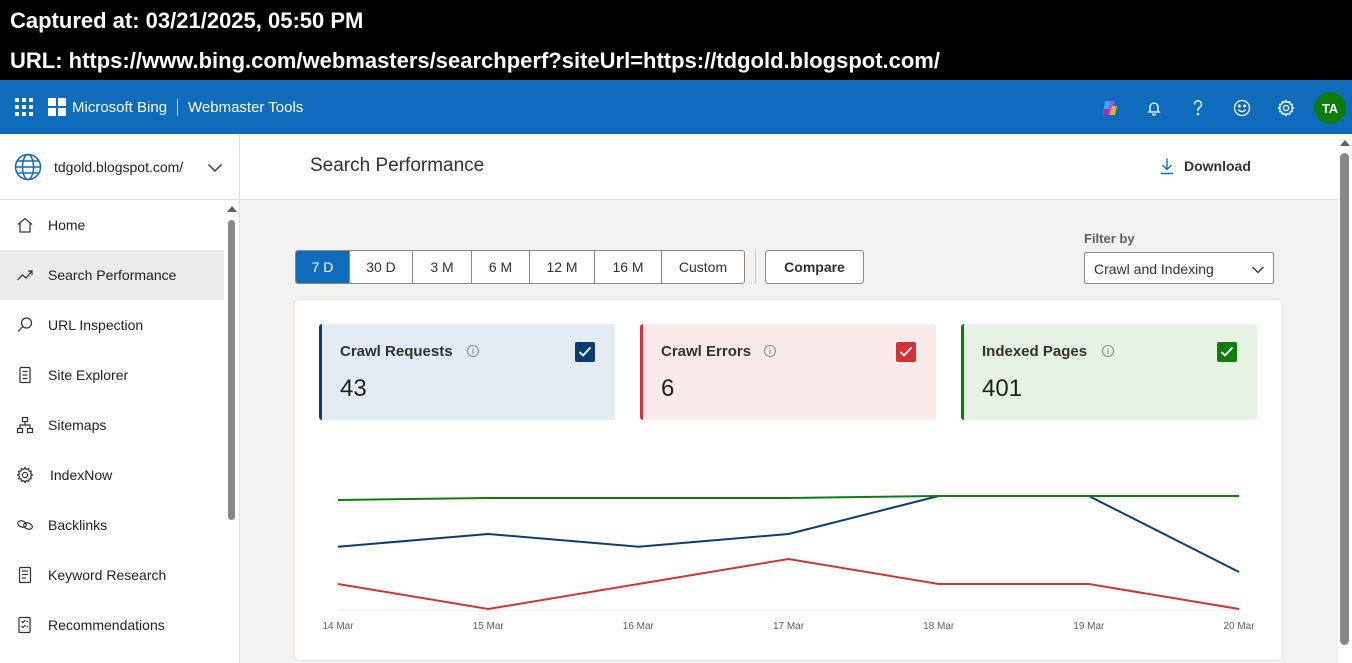 The width and height of the screenshot is (1352, 663). I want to click on range-12m-button: 12 M, so click(562, 267).